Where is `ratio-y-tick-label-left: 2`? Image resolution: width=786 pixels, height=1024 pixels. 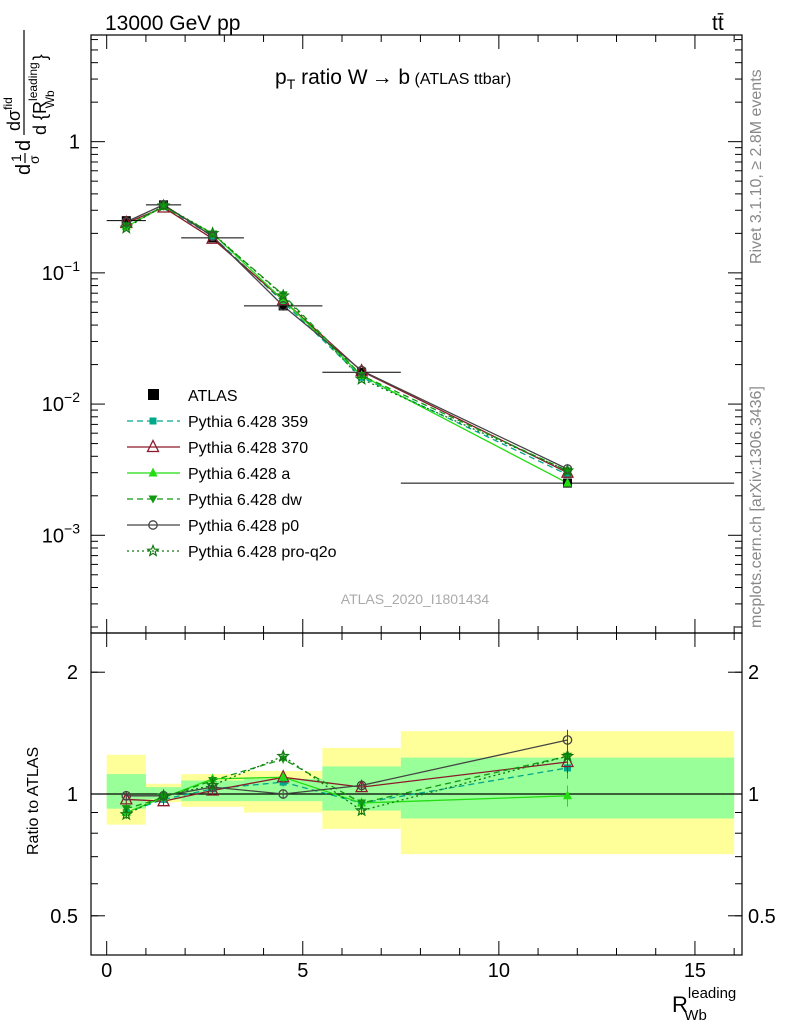 ratio-y-tick-label-left: 2 is located at coordinates (72, 673).